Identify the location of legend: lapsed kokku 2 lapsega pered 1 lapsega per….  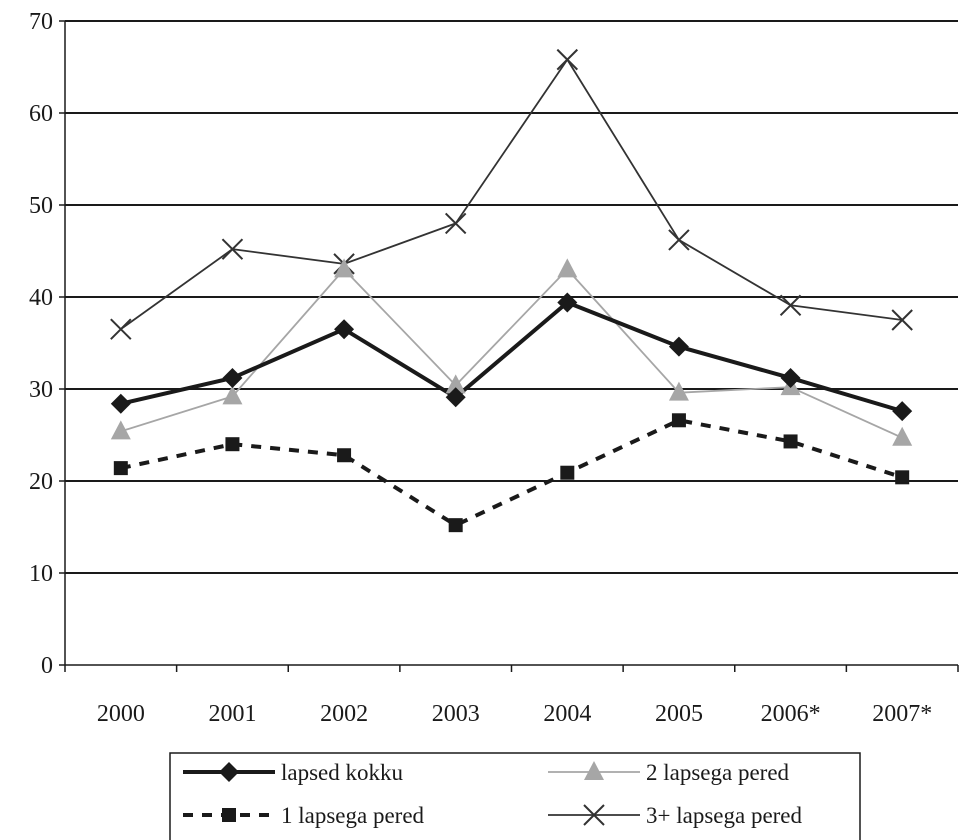
(515, 796).